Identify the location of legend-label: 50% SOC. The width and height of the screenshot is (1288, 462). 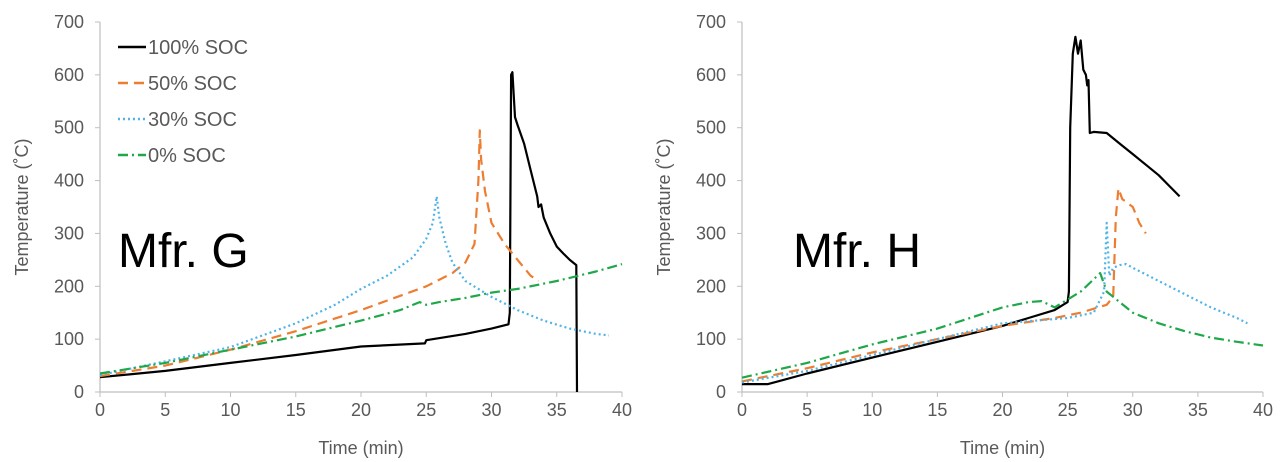
(192, 84).